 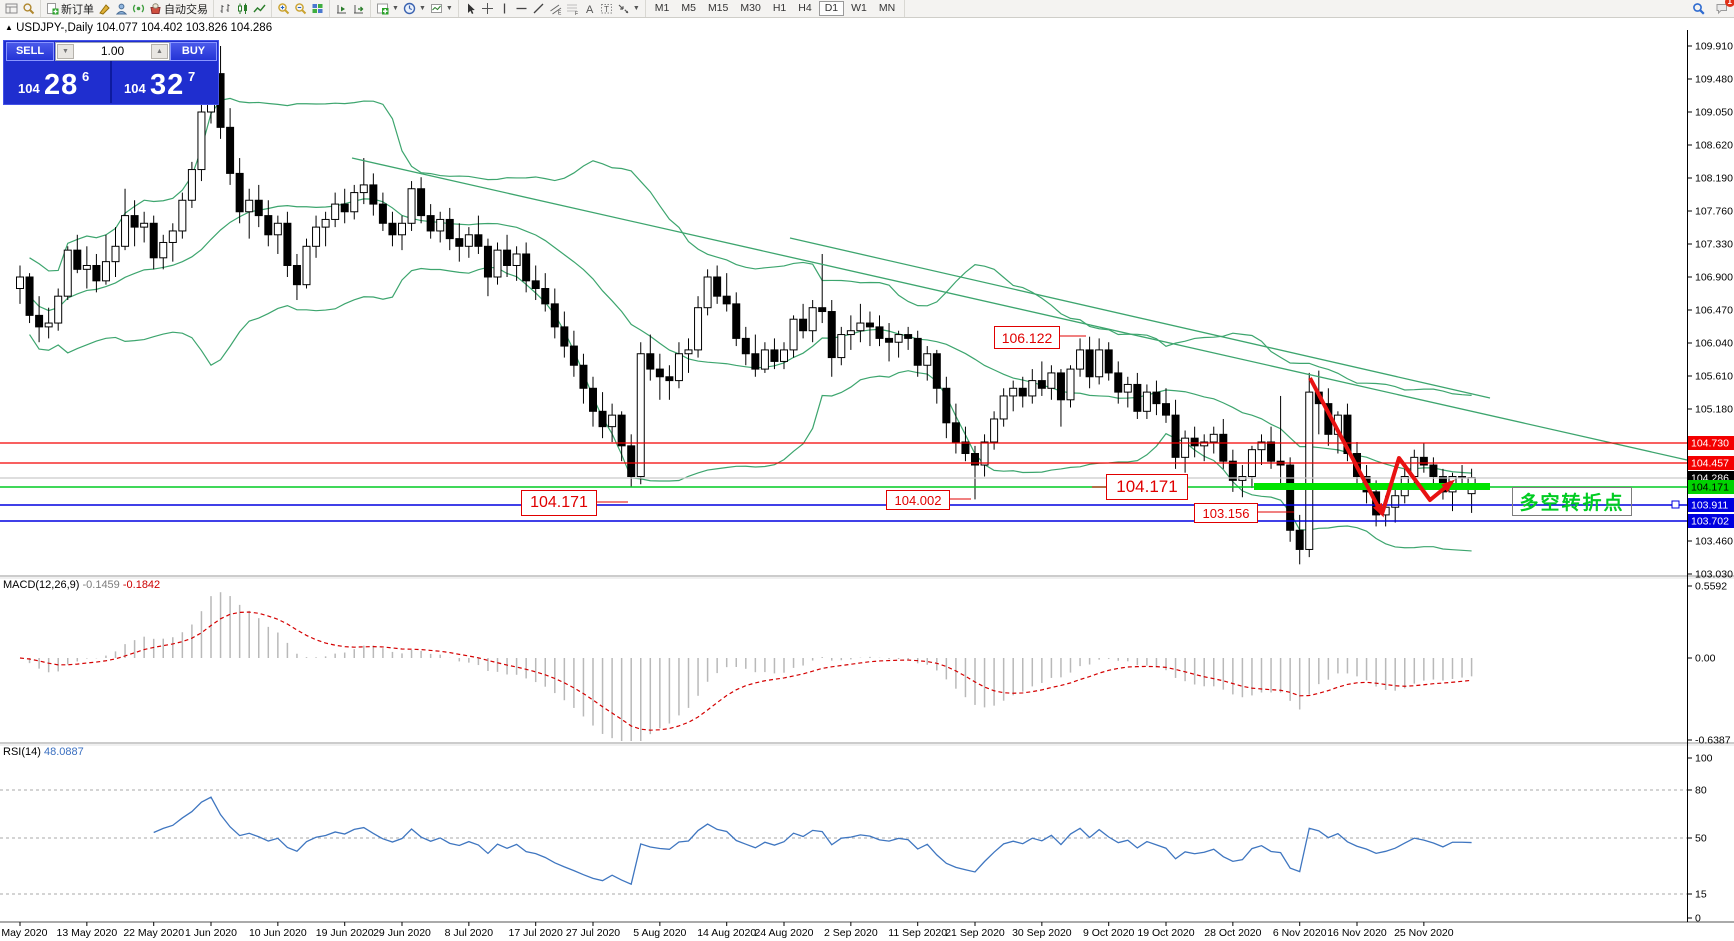 I want to click on svg-text: 25 Nov 2020, so click(x=1424, y=933).